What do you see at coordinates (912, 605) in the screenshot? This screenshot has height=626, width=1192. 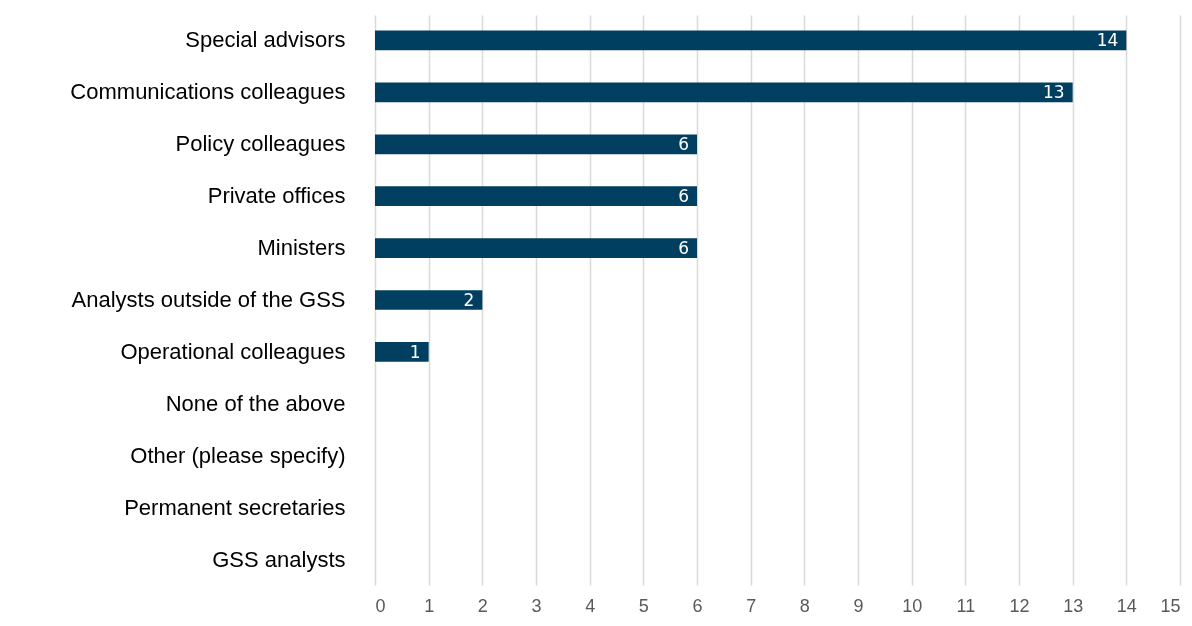 I see `x-tick-label: 10` at bounding box center [912, 605].